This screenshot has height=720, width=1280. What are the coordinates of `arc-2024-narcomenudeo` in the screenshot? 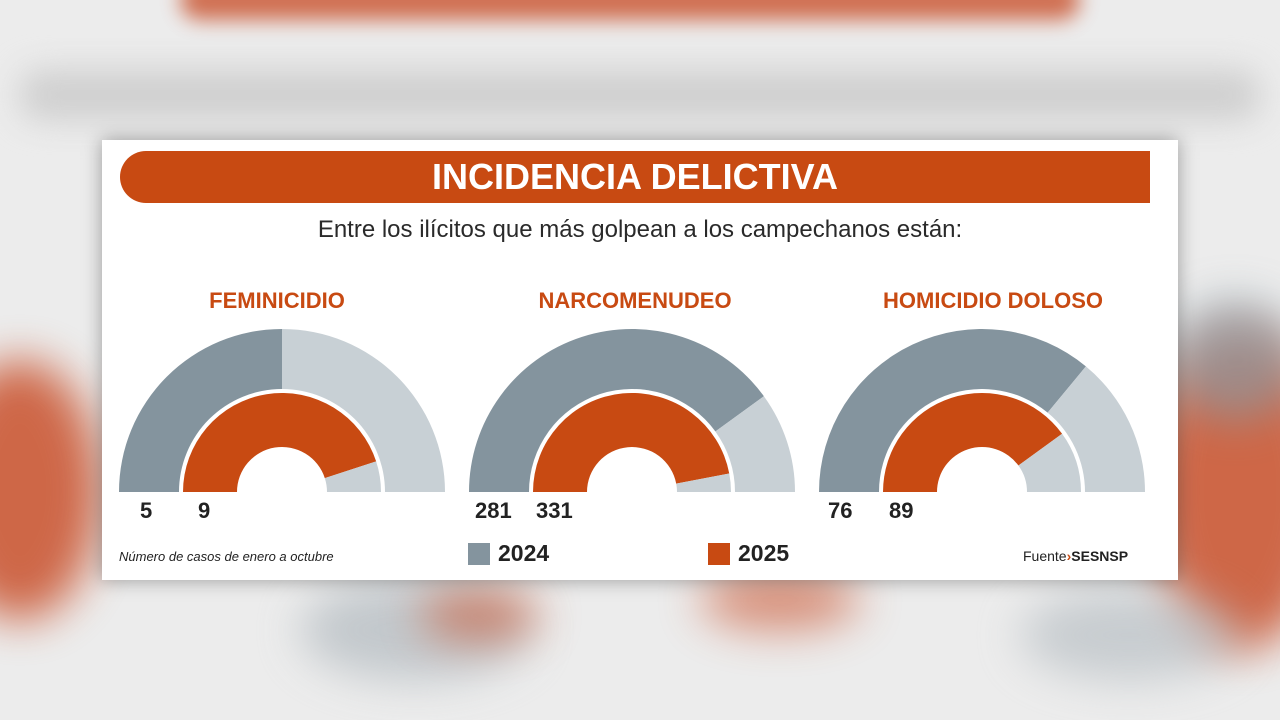 It's located at (616, 410).